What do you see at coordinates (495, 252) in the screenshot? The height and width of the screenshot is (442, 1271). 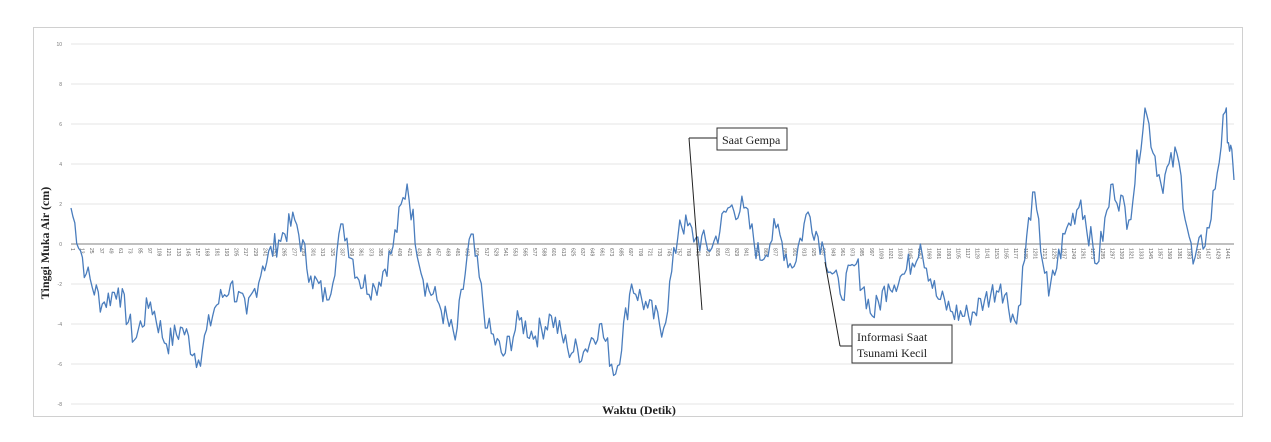 I see `x-tick-label: 529` at bounding box center [495, 252].